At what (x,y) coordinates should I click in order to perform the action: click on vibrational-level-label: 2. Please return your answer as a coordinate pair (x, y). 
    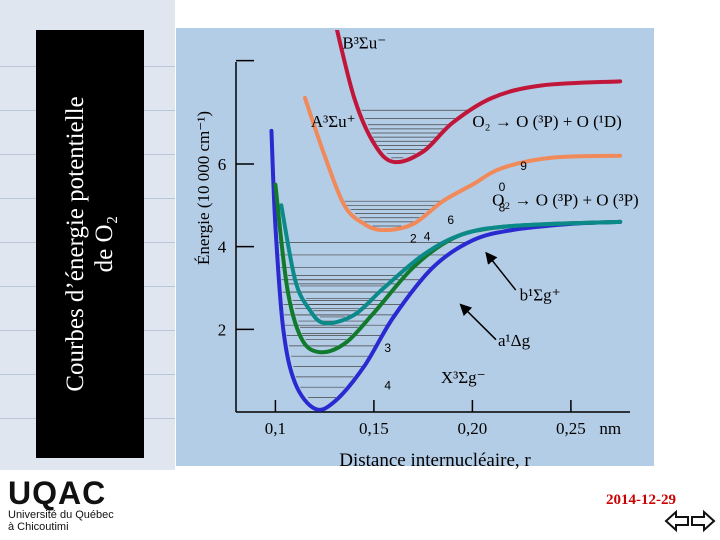
    Looking at the image, I should click on (413, 239).